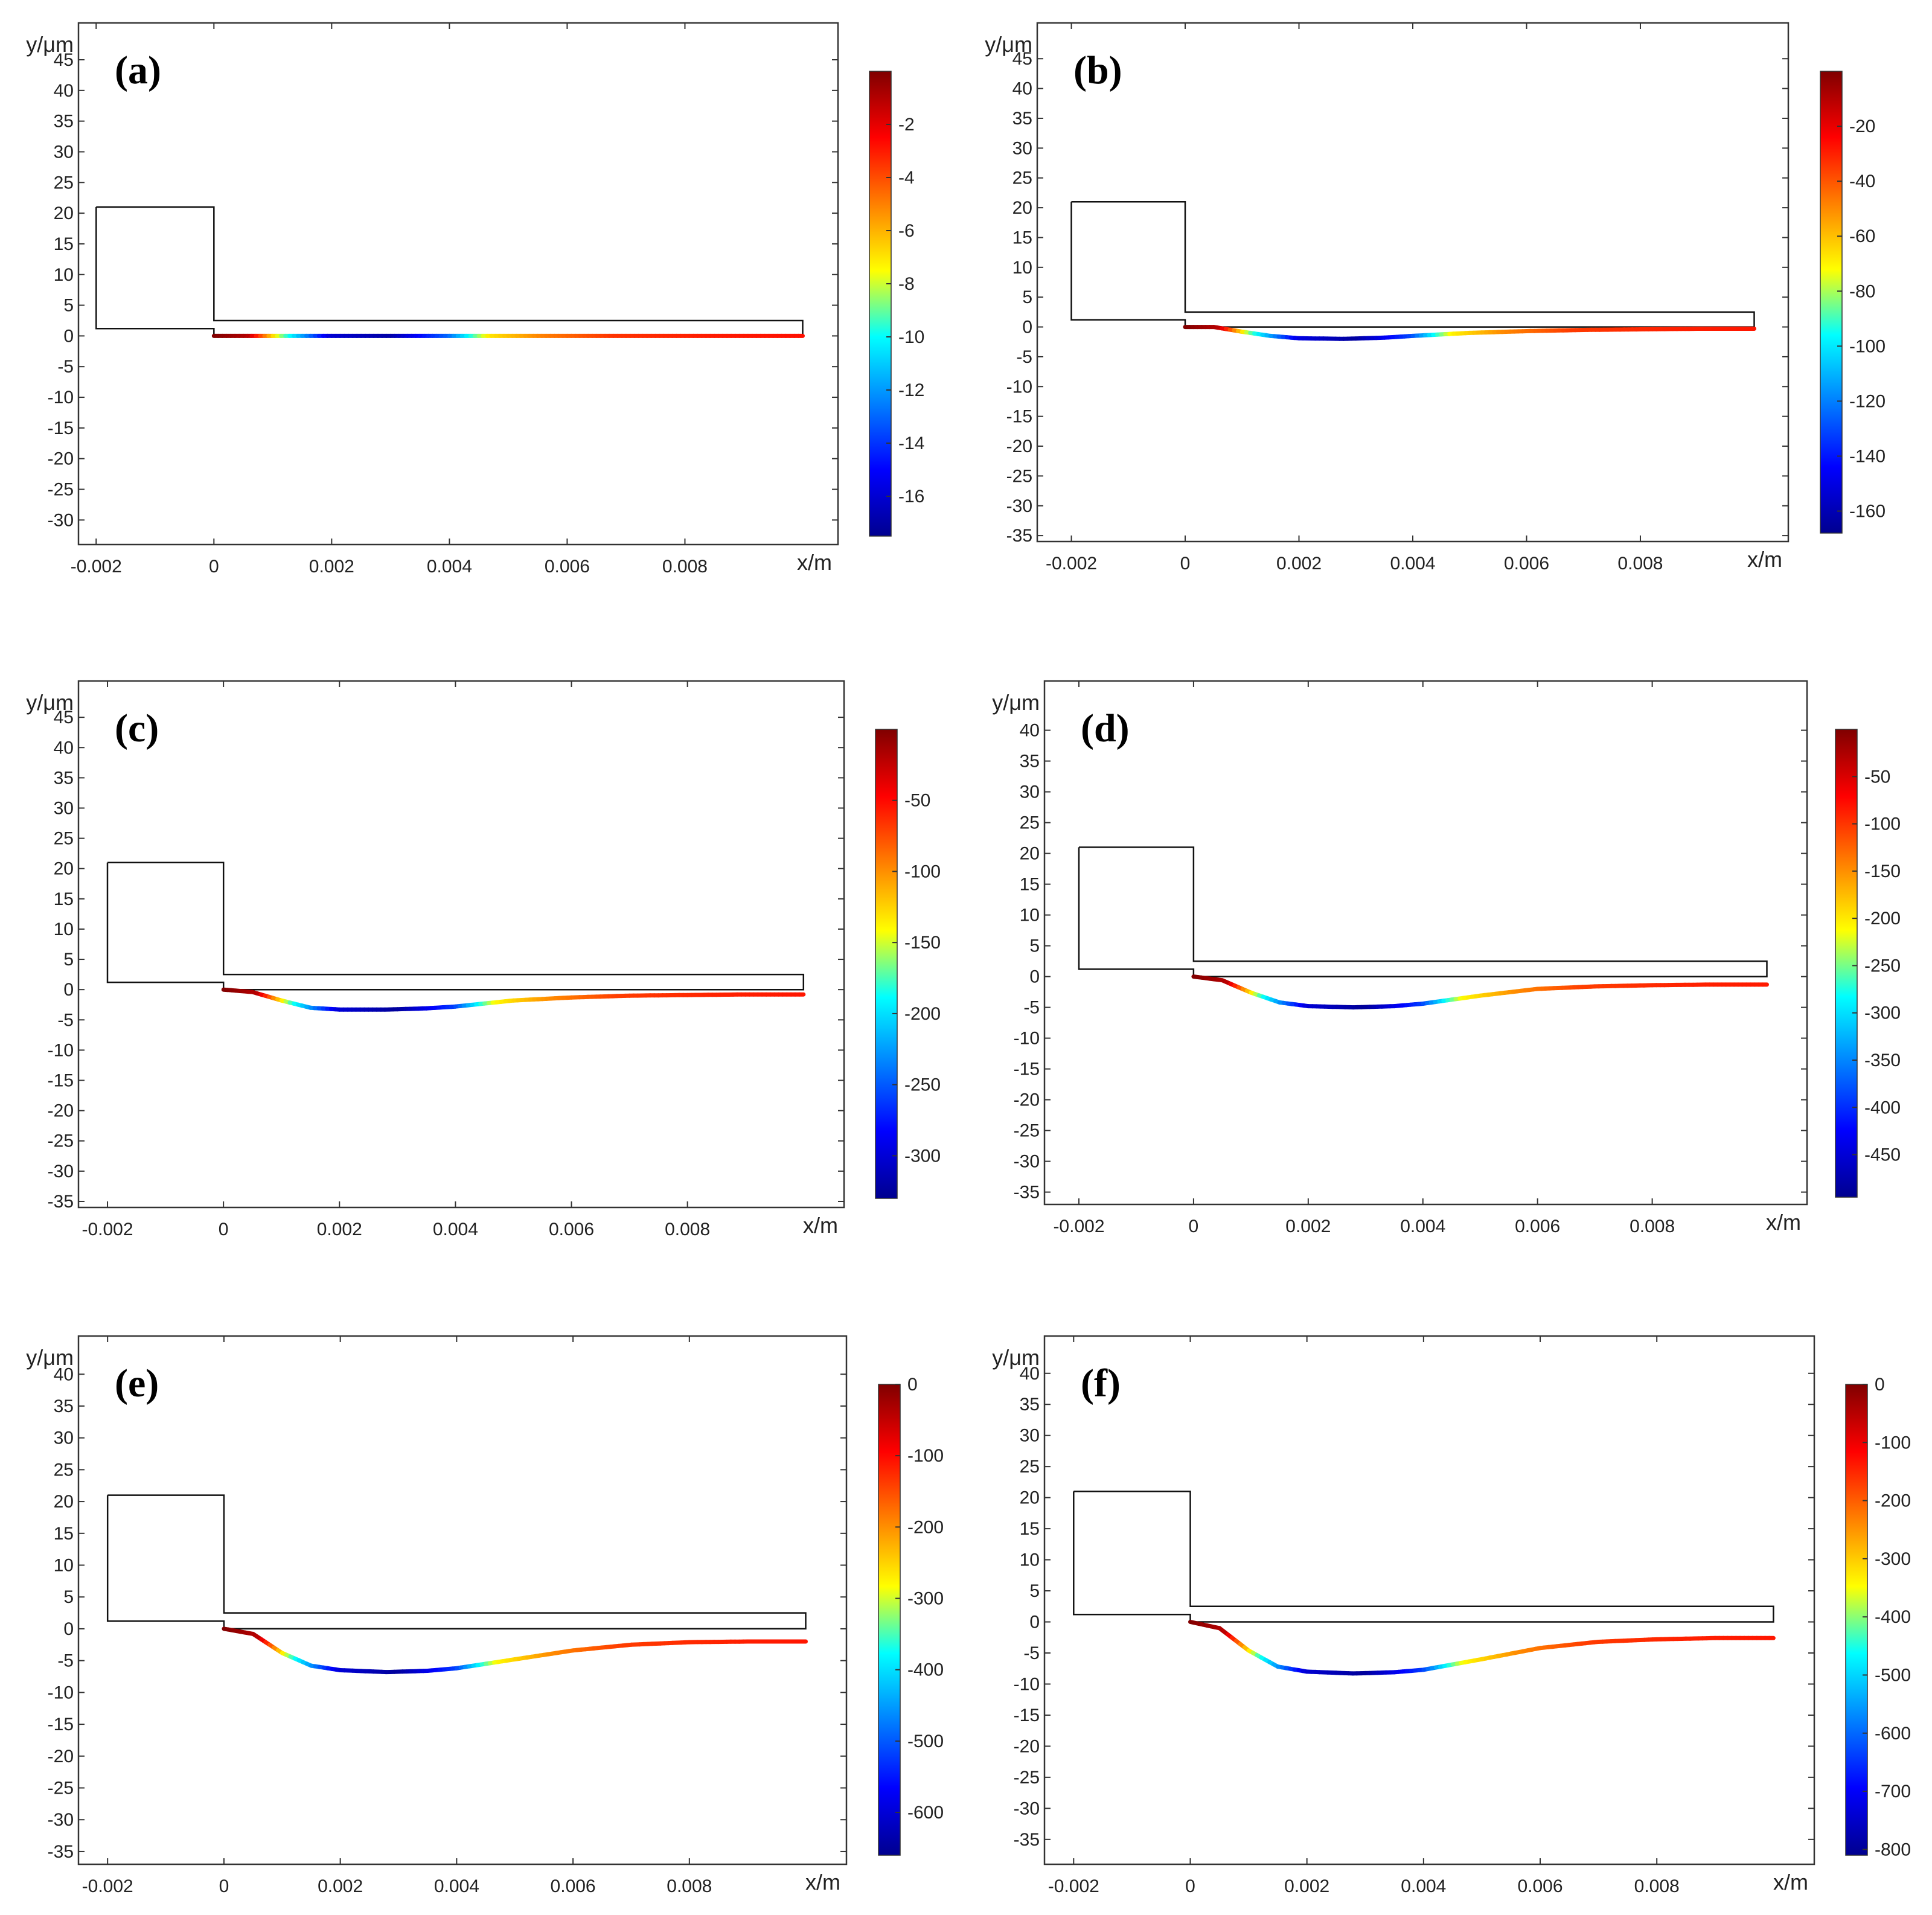  What do you see at coordinates (1790, 1882) in the screenshot?
I see `x-axis-label: x/m` at bounding box center [1790, 1882].